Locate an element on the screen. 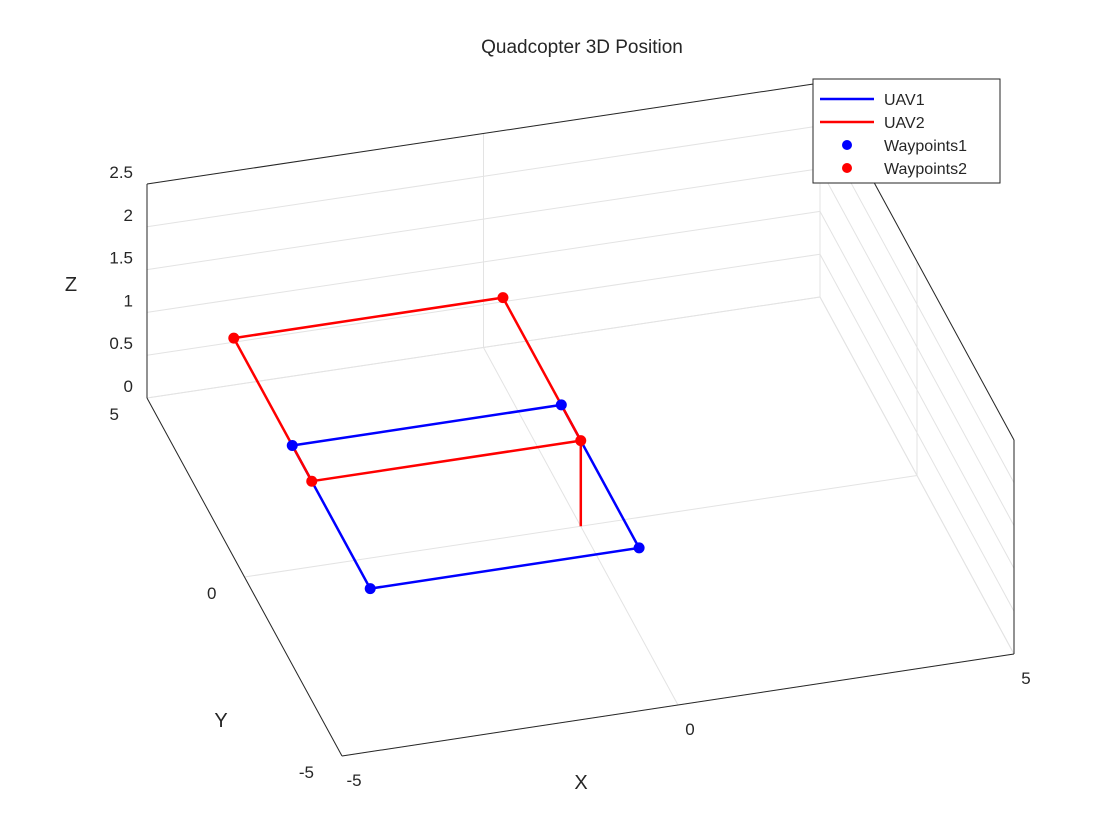 The width and height of the screenshot is (1120, 840). z-tick-label: 0.5 is located at coordinates (121, 343).